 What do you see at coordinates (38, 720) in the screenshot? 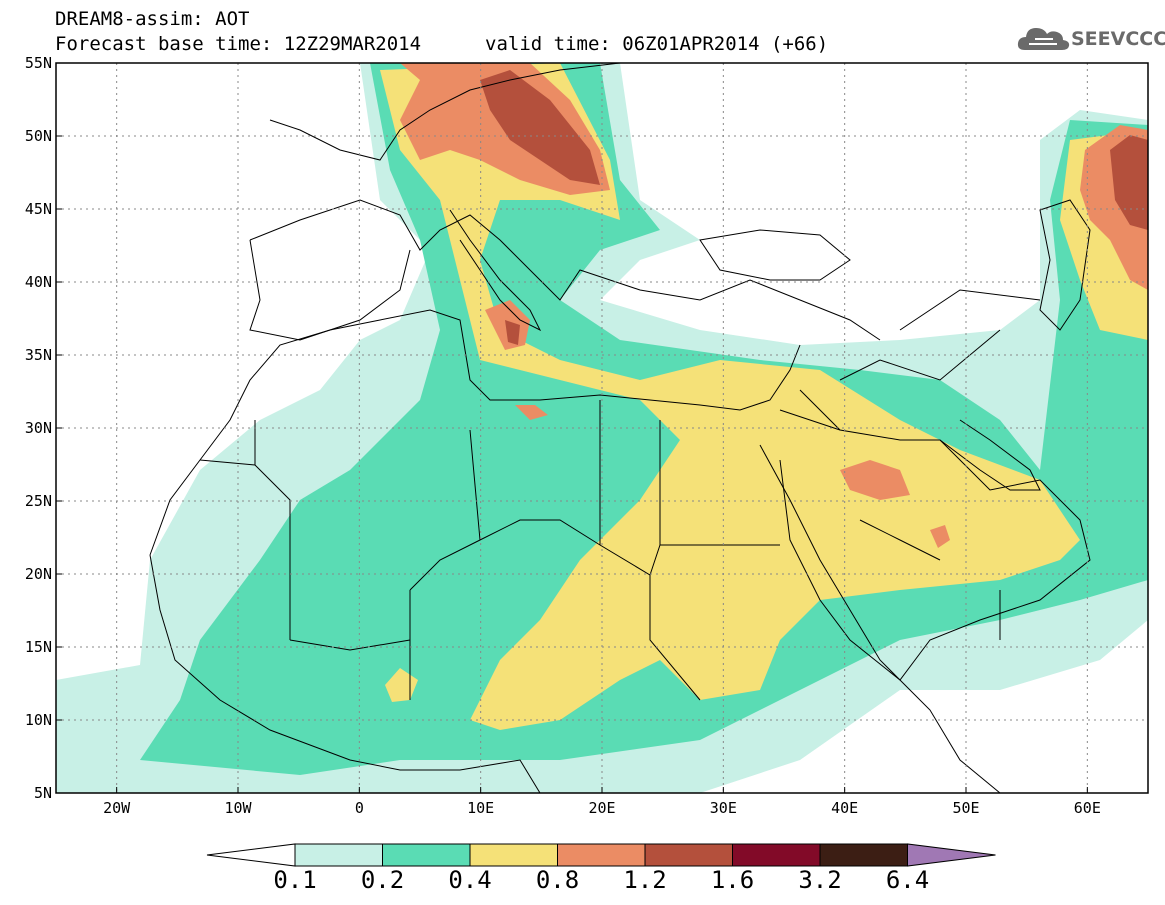
I see `lat-tick-label: 10N` at bounding box center [38, 720].